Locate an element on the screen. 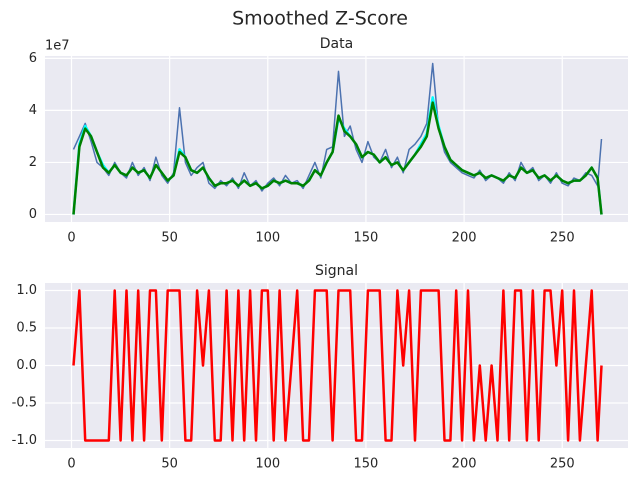 This screenshot has height=480, width=640. y-tick-label: 4 is located at coordinates (33, 110).